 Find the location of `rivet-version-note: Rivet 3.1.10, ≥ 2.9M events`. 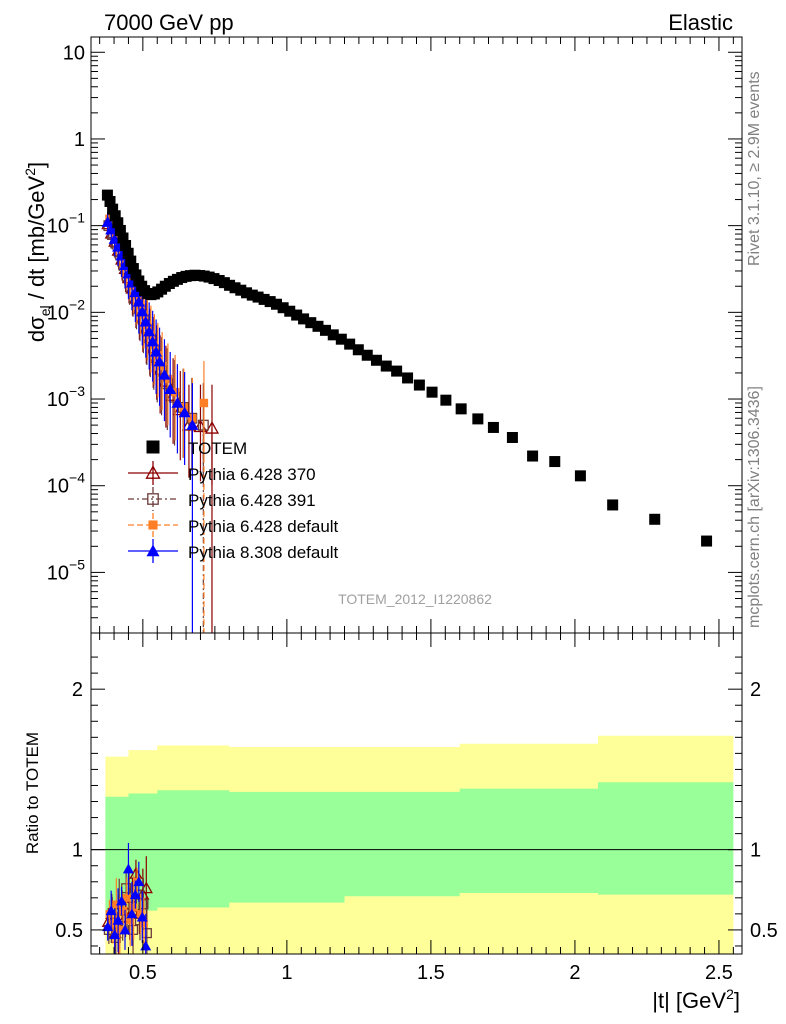

rivet-version-note: Rivet 3.1.10, ≥ 2.9M events is located at coordinates (754, 168).